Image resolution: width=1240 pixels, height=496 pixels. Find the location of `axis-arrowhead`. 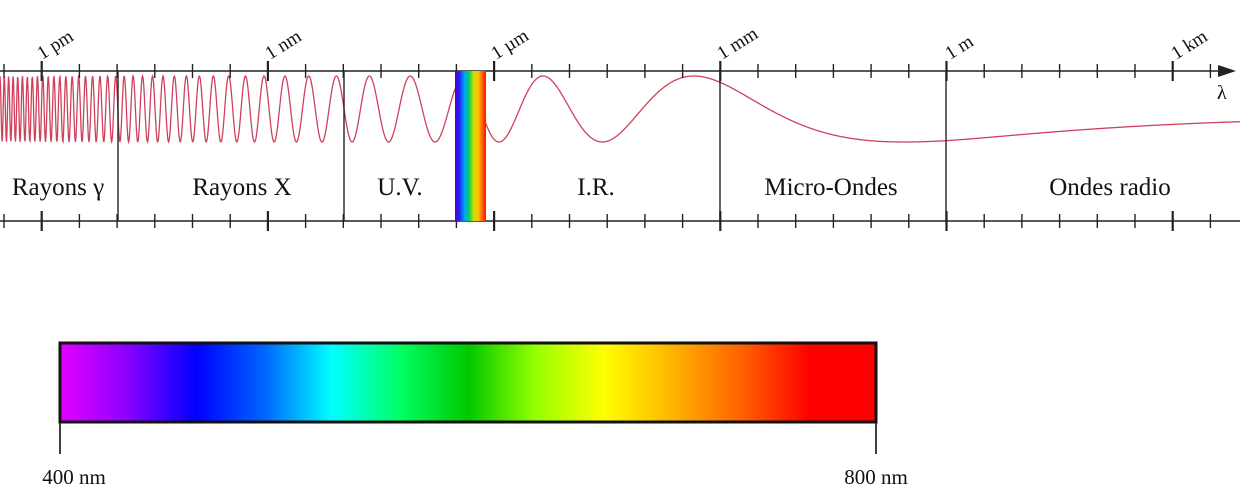

axis-arrowhead is located at coordinates (1227, 71).